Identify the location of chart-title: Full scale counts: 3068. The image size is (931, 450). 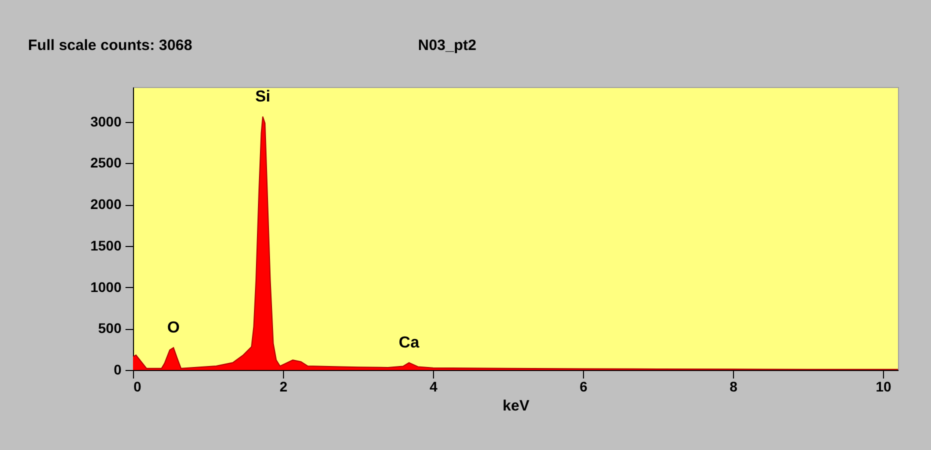
(110, 45).